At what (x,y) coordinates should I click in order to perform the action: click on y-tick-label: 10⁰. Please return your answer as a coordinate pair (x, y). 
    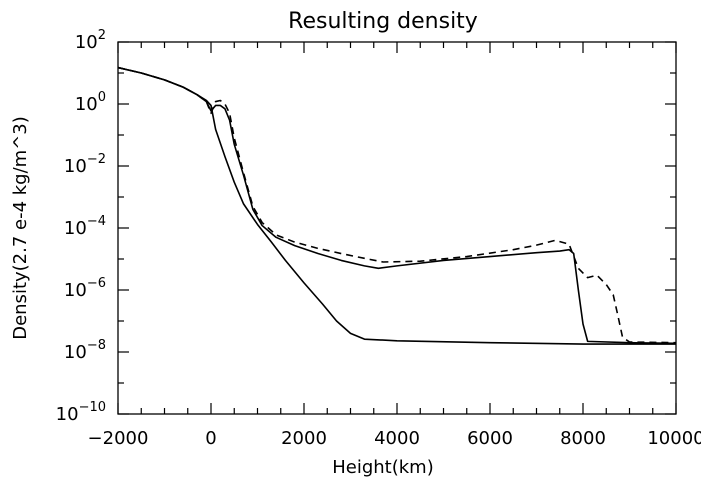
    Looking at the image, I should click on (90, 102).